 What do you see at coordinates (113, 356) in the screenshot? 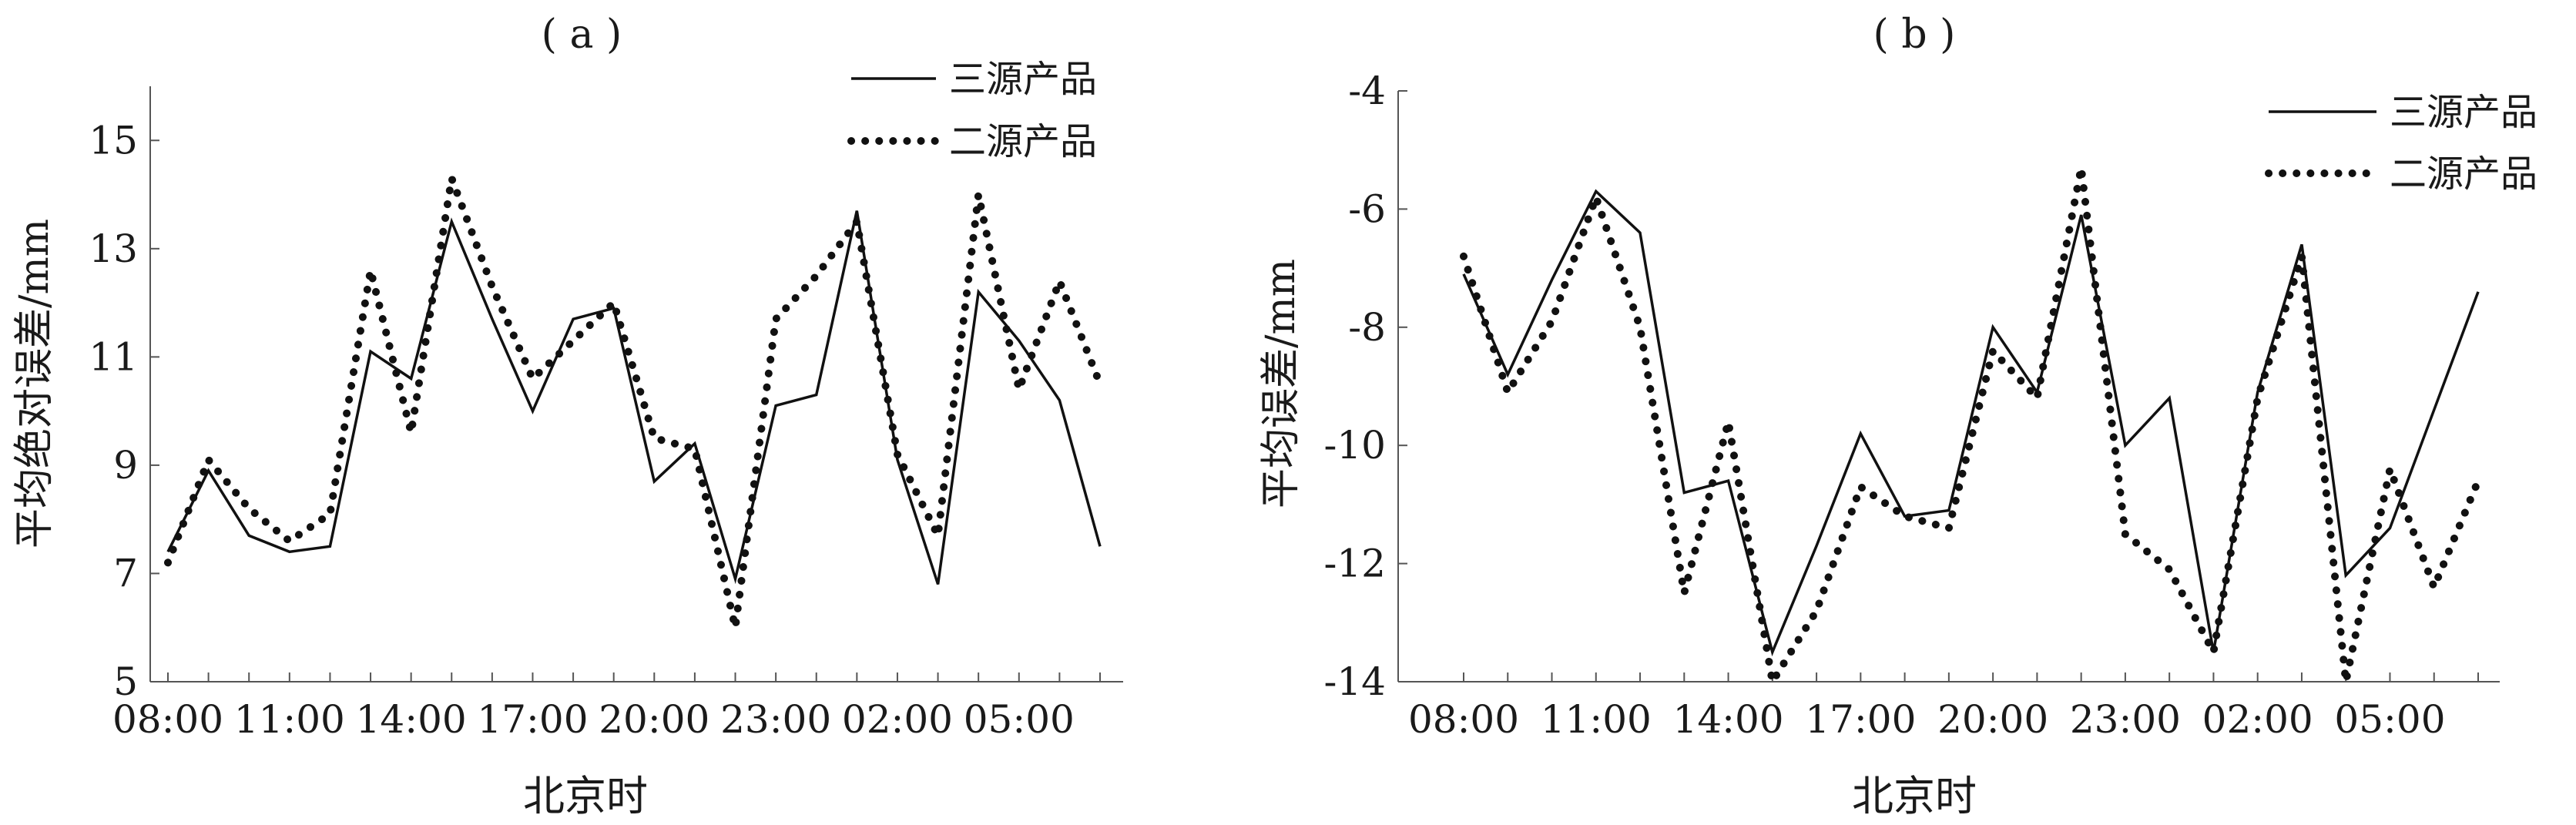
I see `y-tick-label: 11` at bounding box center [113, 356].